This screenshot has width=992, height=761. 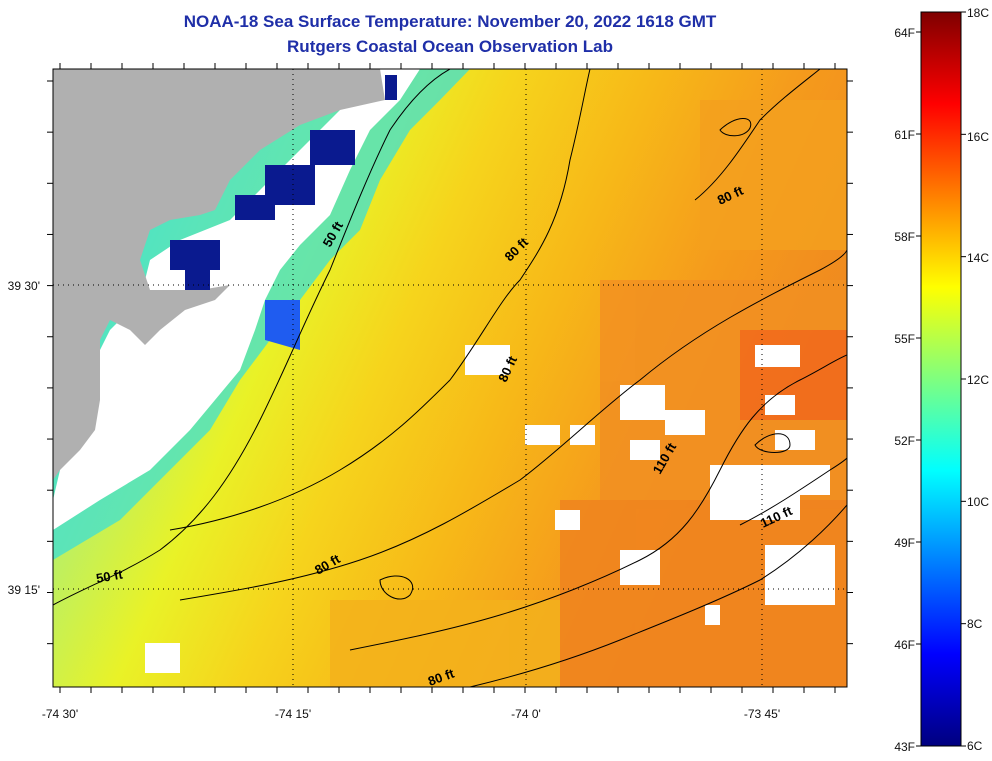 What do you see at coordinates (978, 13) in the screenshot?
I see `celsius-label: 18C` at bounding box center [978, 13].